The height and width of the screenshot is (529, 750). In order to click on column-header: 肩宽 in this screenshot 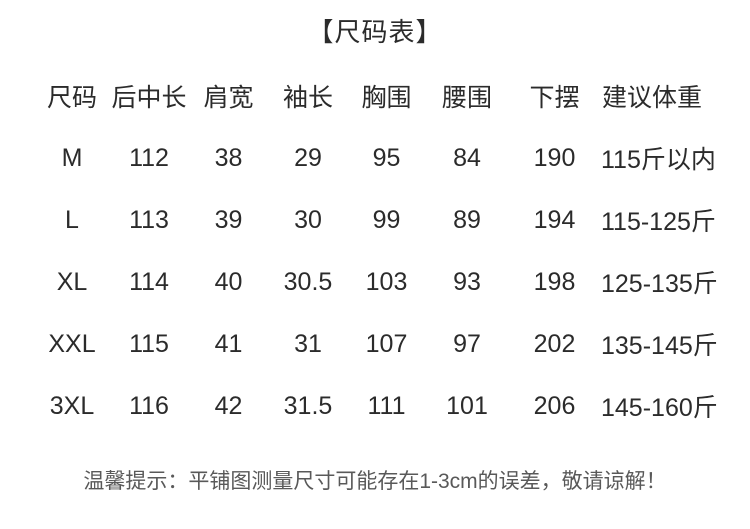, I will do `click(228, 98)`.